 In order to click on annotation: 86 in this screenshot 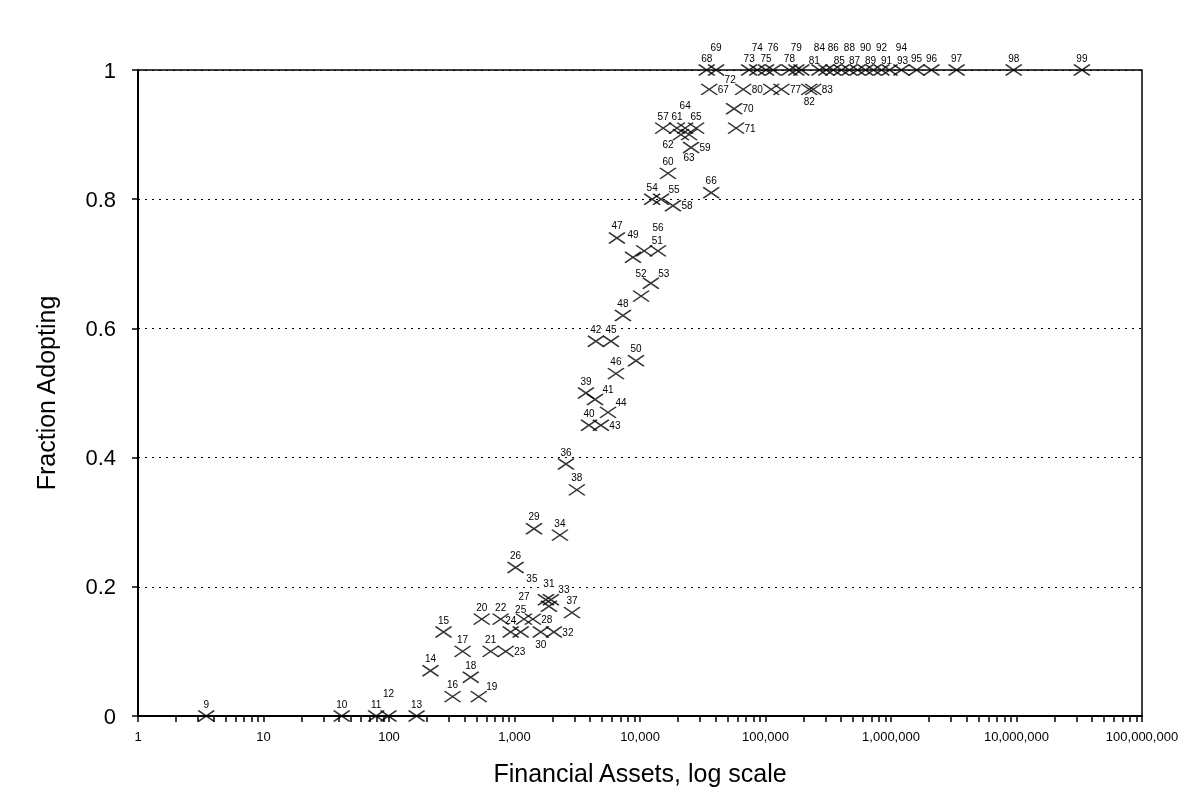, I will do `click(833, 47)`.